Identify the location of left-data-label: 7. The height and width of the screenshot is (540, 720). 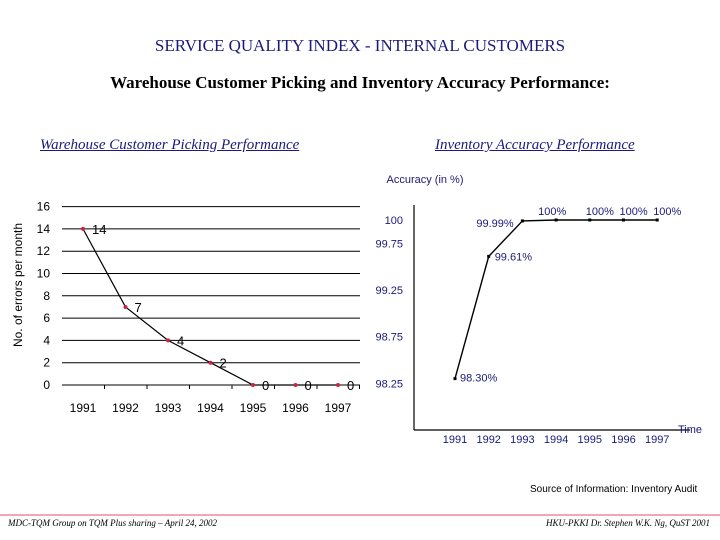
(138, 307).